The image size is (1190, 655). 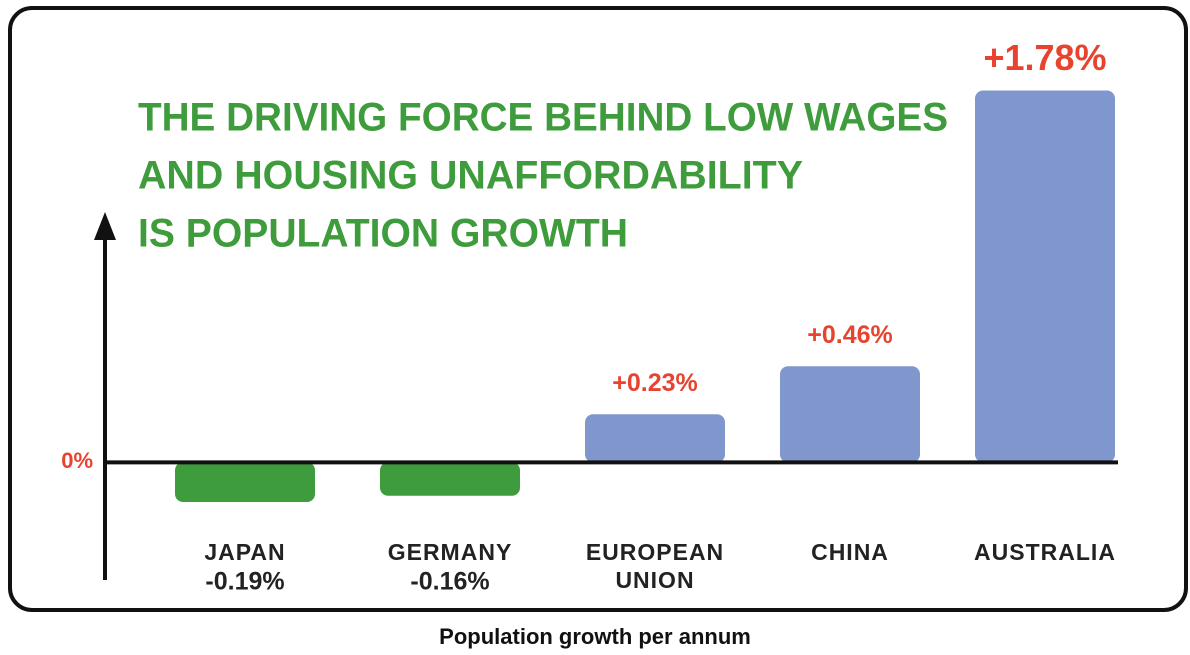 What do you see at coordinates (383, 234) in the screenshot?
I see `title-line: IS POPULATION GROWTH` at bounding box center [383, 234].